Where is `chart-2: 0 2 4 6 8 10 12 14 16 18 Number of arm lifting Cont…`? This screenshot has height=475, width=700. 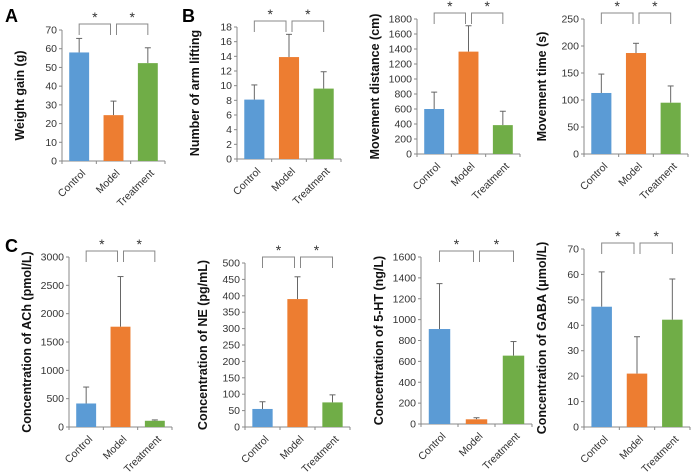 chart-2: 0 2 4 6 8 10 12 14 16 18 Number of arm lifting Cont… is located at coordinates (265, 107).